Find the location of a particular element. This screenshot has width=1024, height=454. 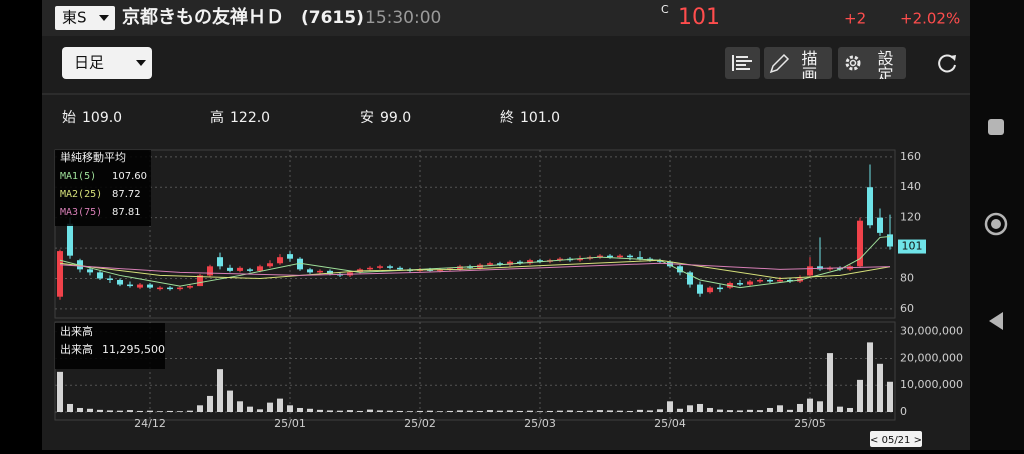

nav-home is located at coordinates (996, 224).